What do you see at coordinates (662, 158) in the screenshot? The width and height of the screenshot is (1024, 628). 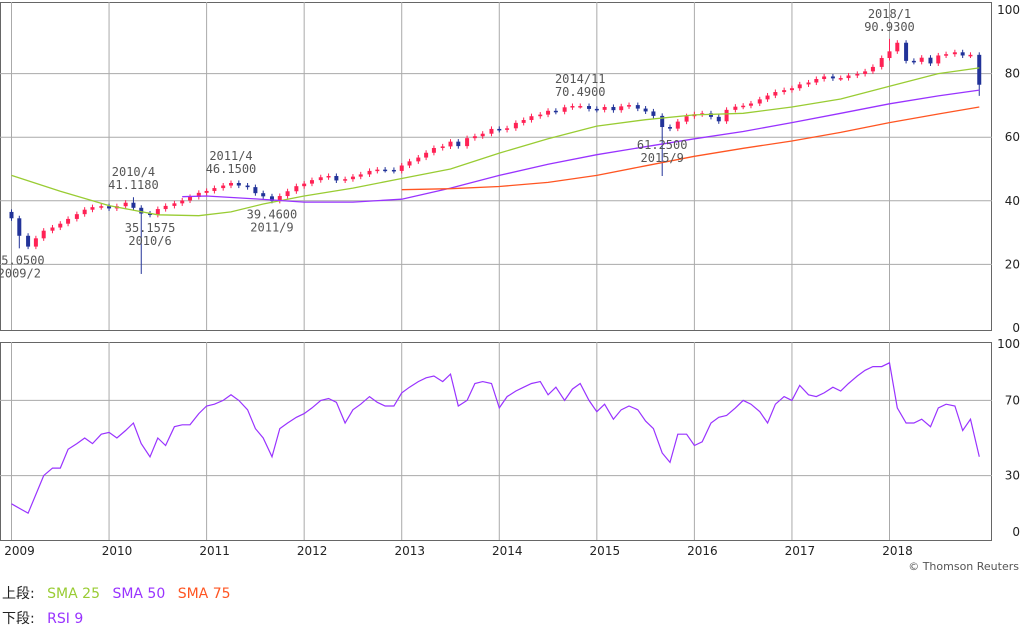 I see `price-annotation: 2015/9` at bounding box center [662, 158].